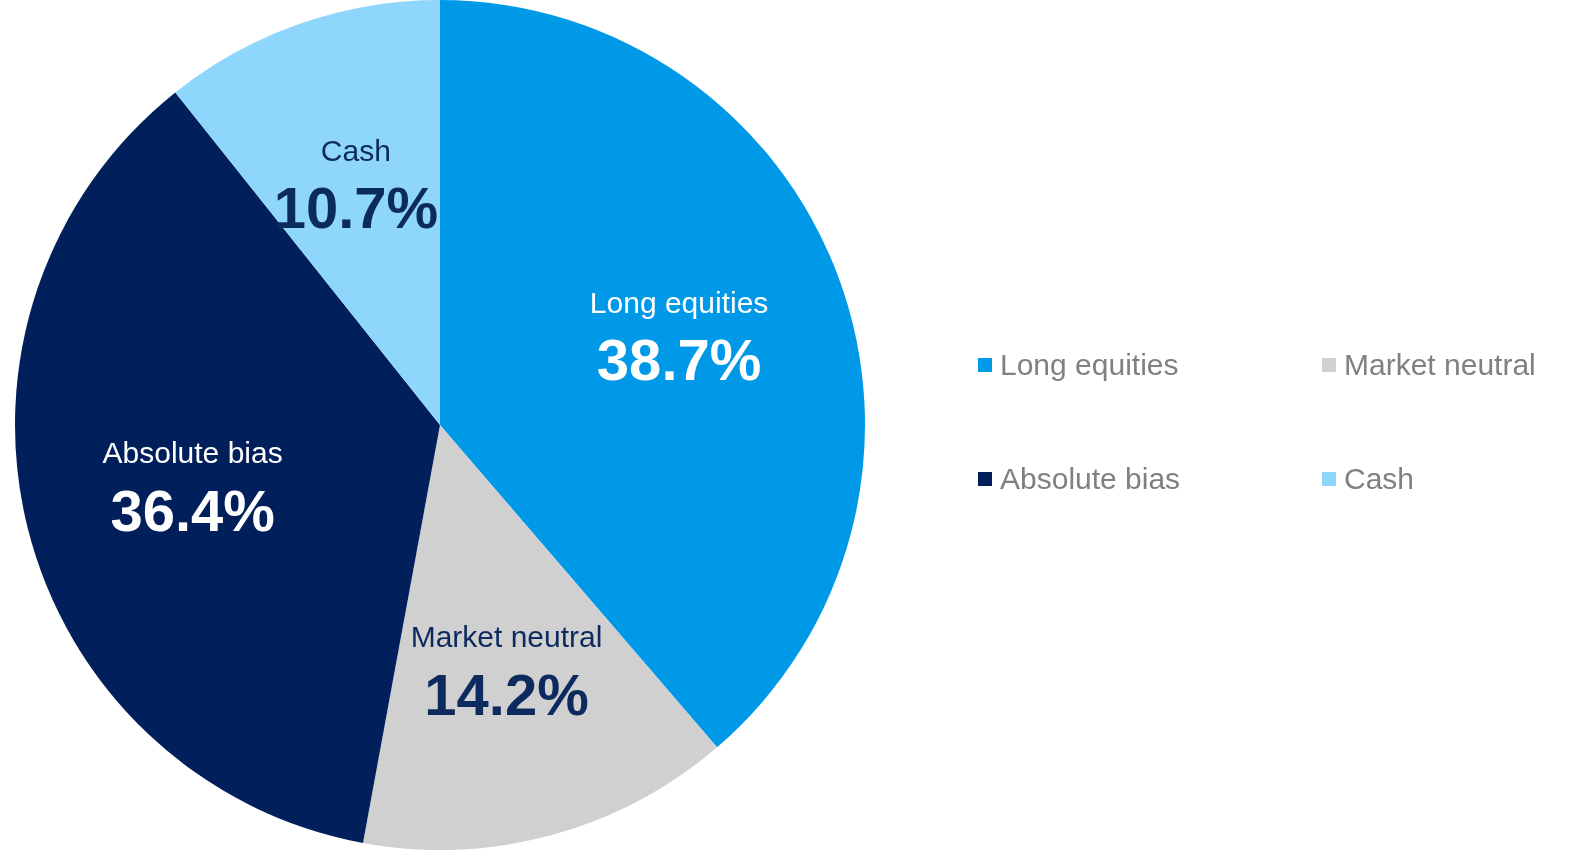 This screenshot has width=1581, height=850. Describe the element at coordinates (679, 360) in the screenshot. I see `data-label: 38.7%` at that location.